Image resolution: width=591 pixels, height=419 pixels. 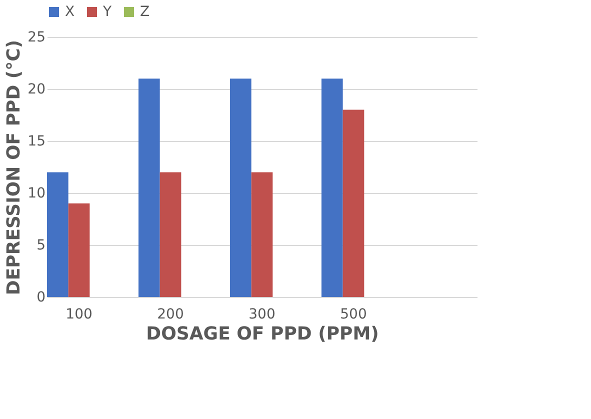 What do you see at coordinates (41, 246) in the screenshot?
I see `y-tick-label: 5` at bounding box center [41, 246].